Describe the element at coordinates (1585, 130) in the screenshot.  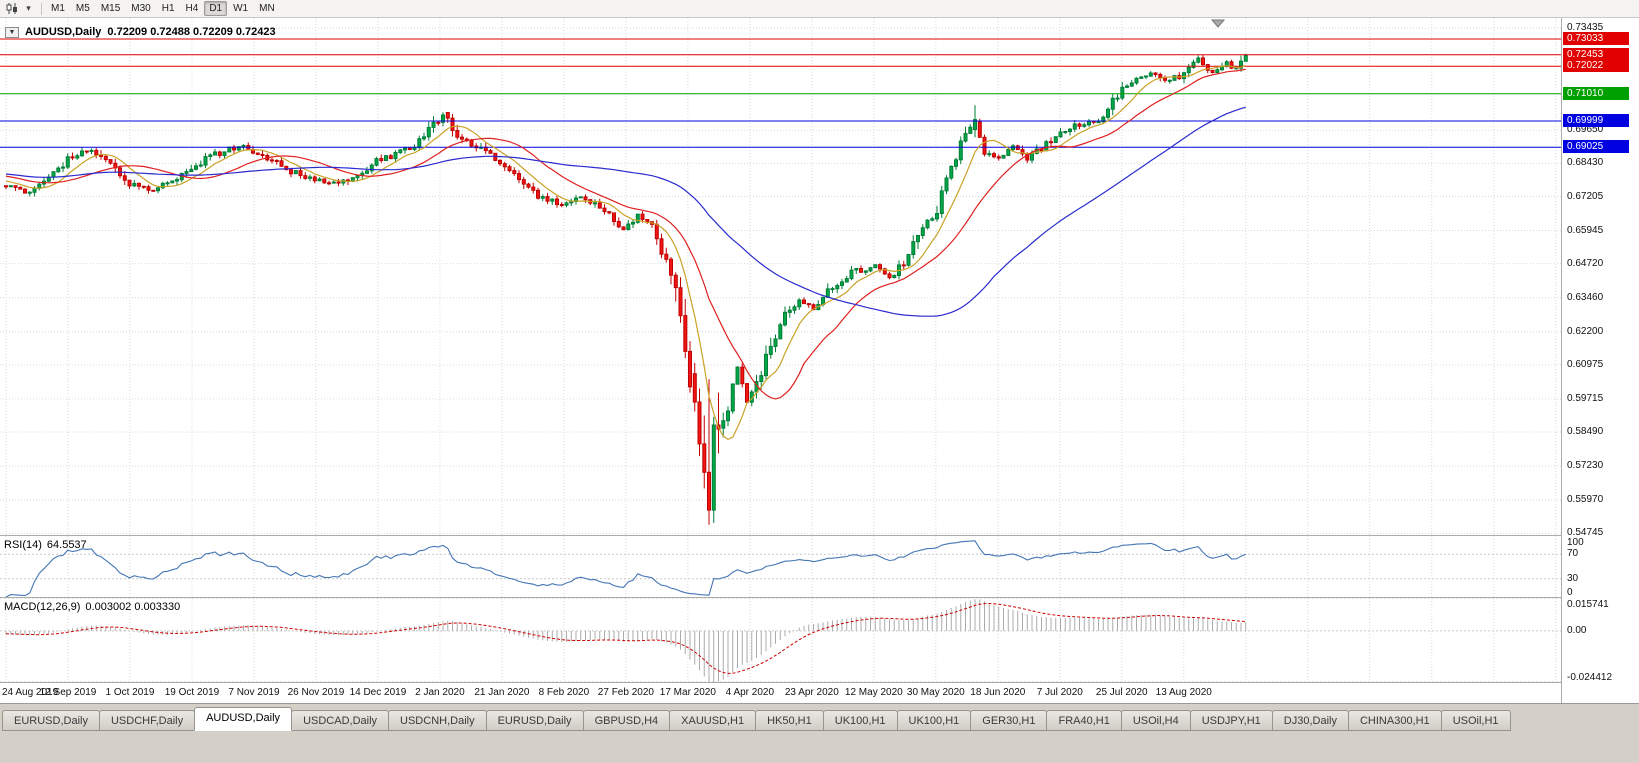
I see `price-tick-label: 0.69650` at that location.